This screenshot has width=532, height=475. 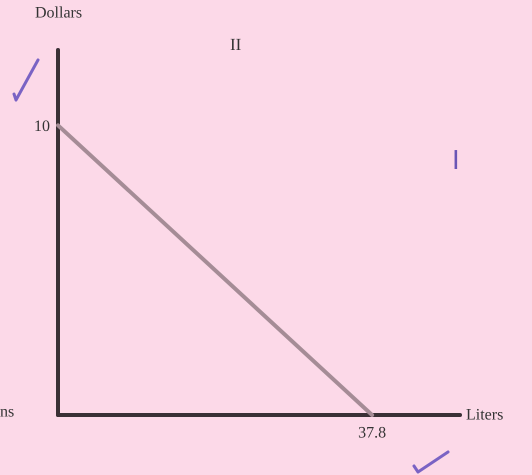 What do you see at coordinates (7, 412) in the screenshot?
I see `text: ns` at bounding box center [7, 412].